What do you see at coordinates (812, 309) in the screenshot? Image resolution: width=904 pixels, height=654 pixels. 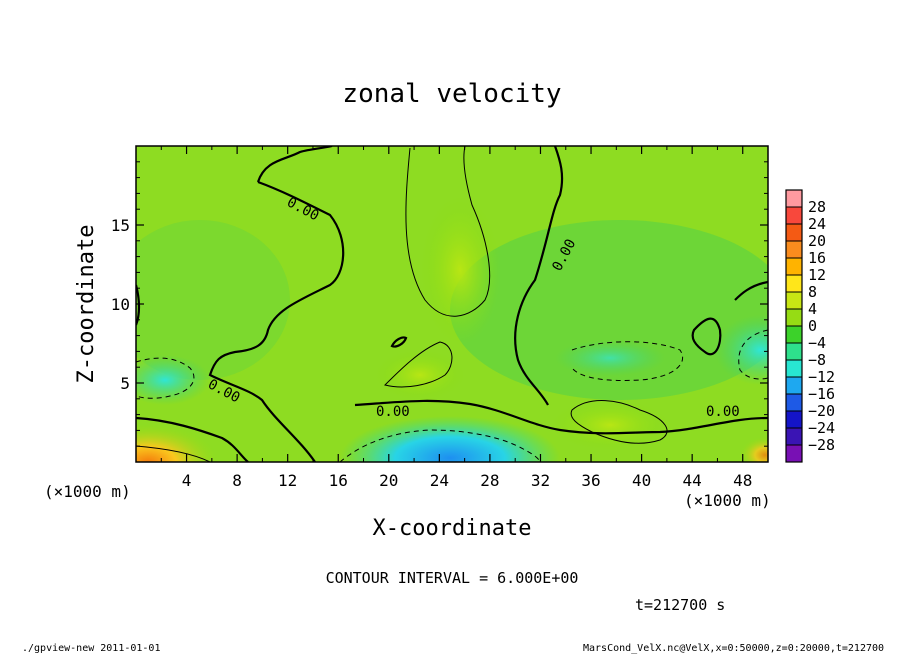 I see `colorbar-label: 4` at bounding box center [812, 309].